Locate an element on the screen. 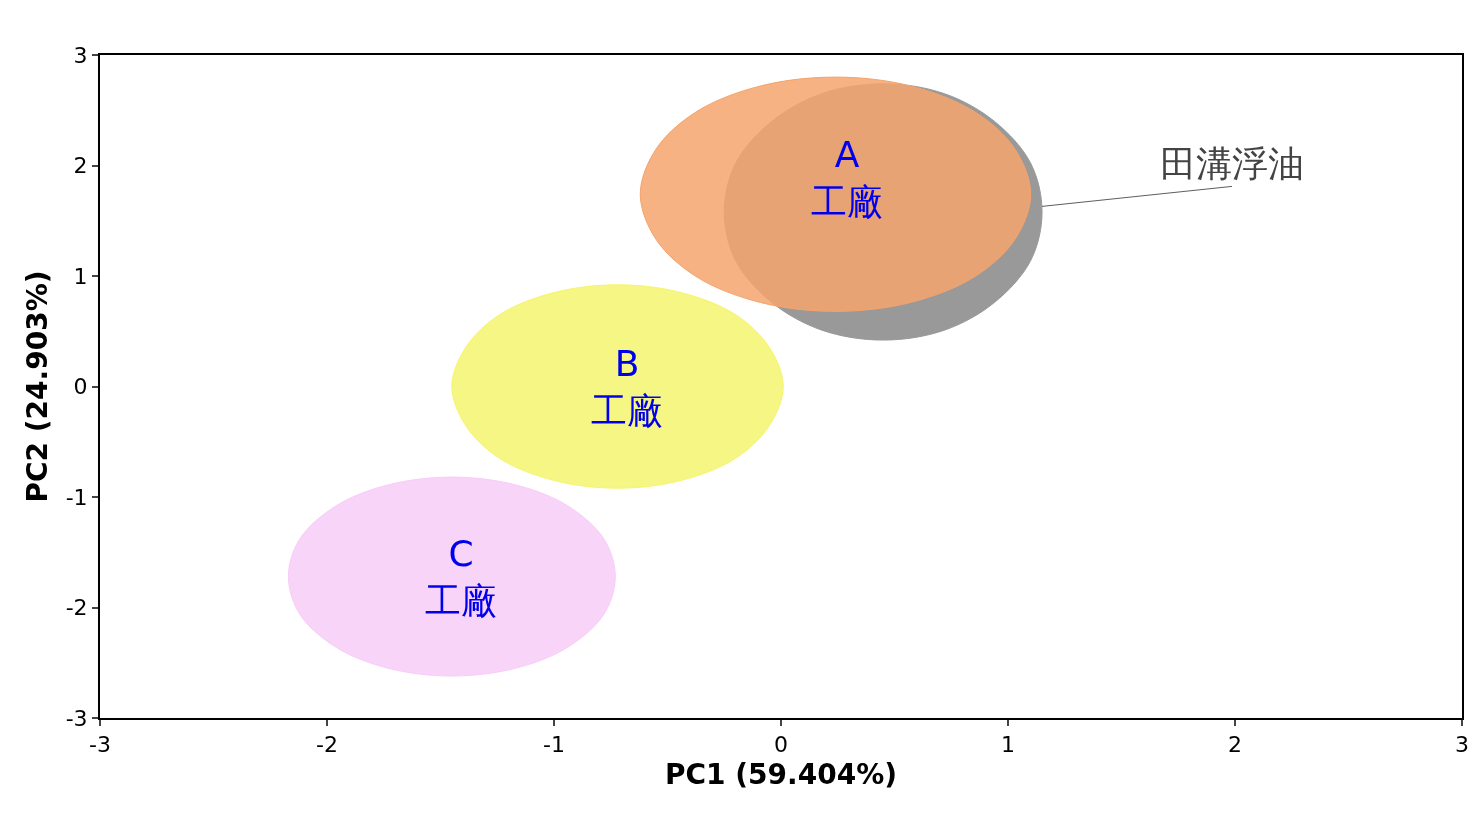 Image resolution: width=1482 pixels, height=818 pixels. x-tick-label: -2 is located at coordinates (327, 745).